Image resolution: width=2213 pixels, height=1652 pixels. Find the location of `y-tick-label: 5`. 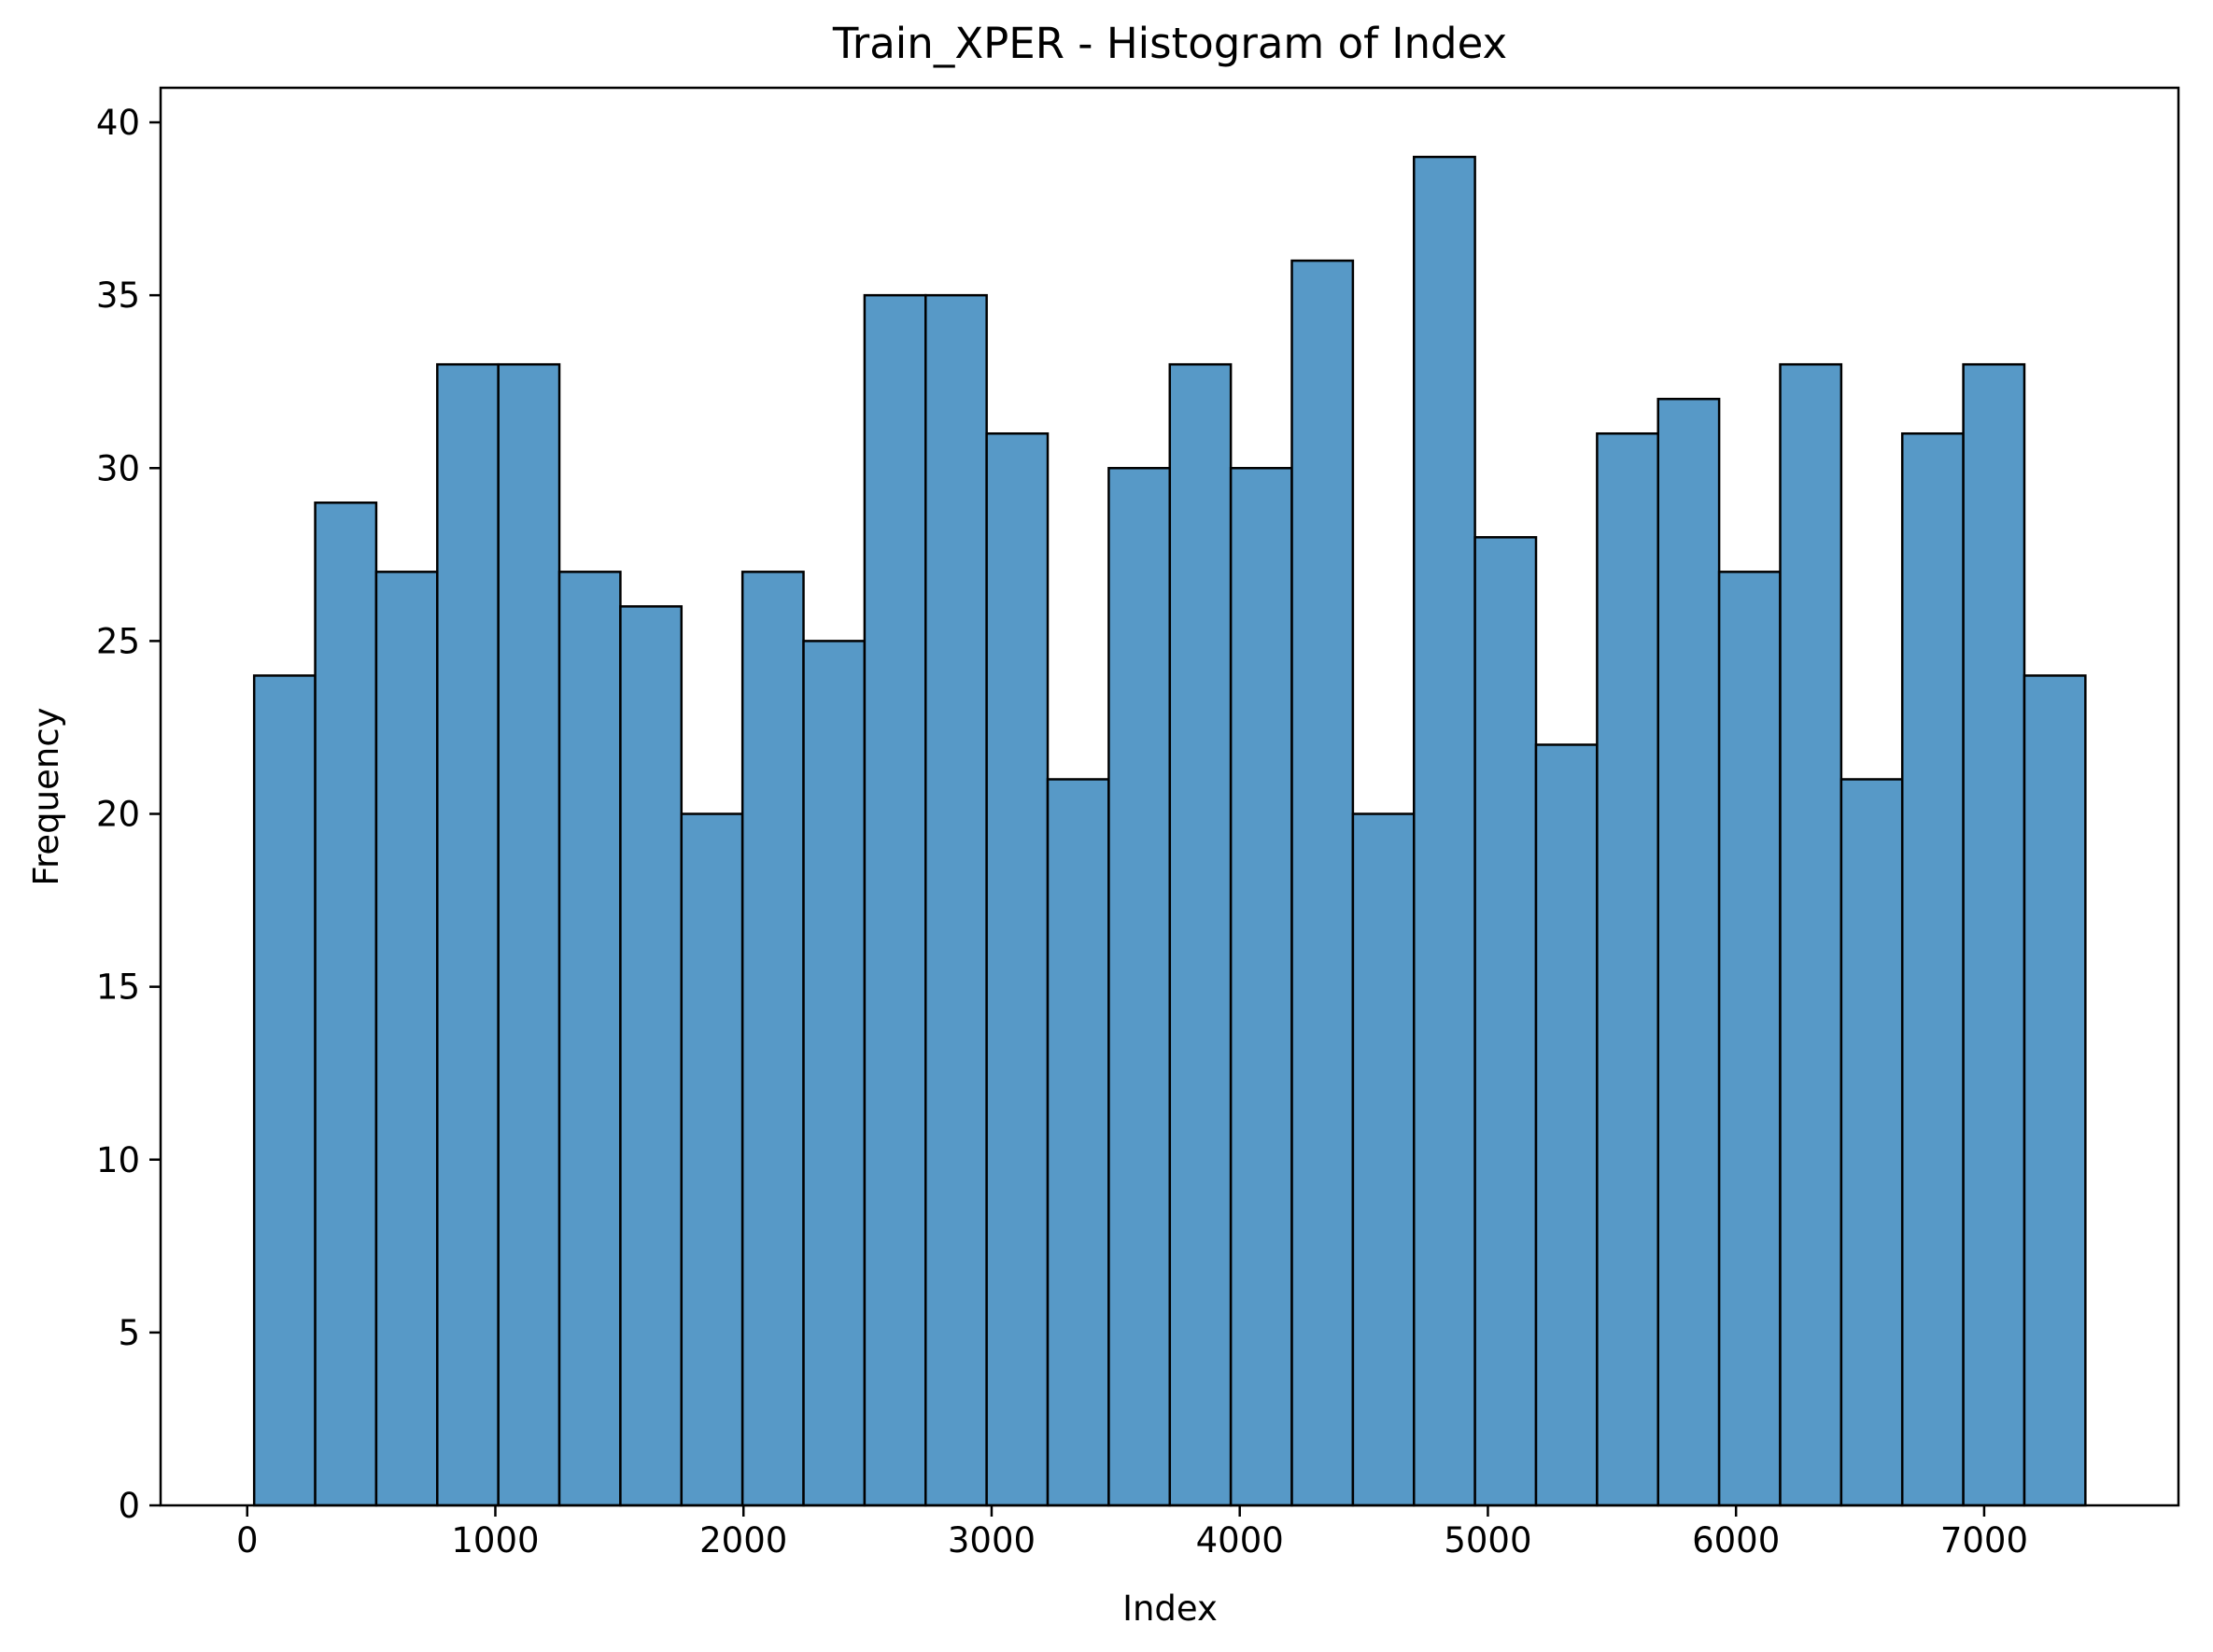

y-tick-label: 5 is located at coordinates (129, 1333).